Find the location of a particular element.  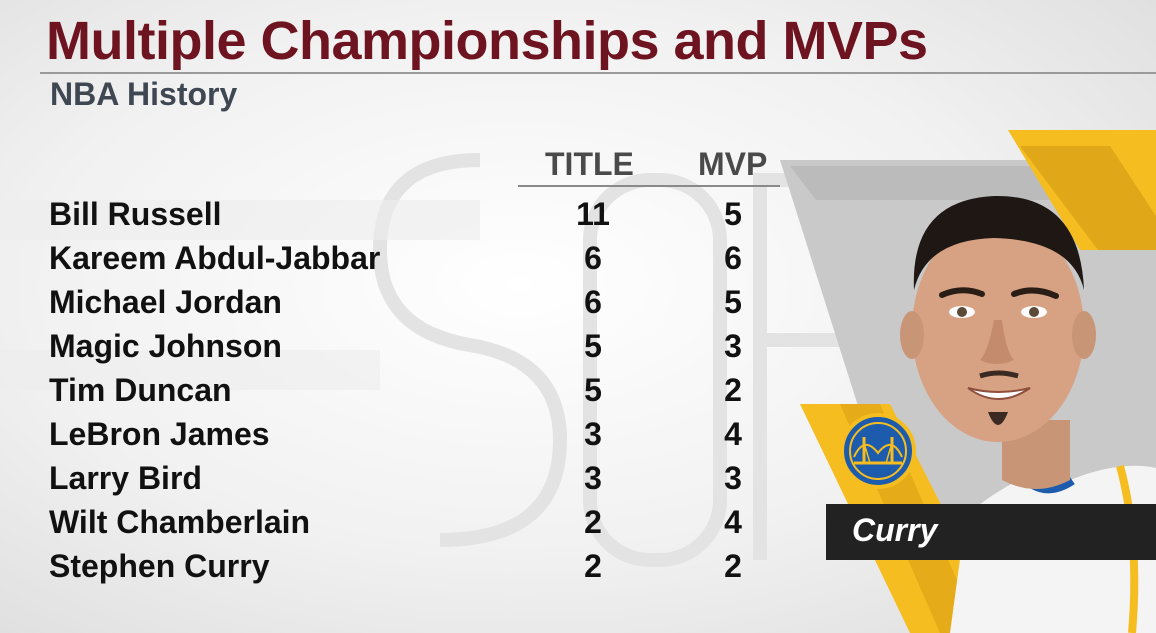

table-row: Bill Russell 11 5 is located at coordinates (400, 214).